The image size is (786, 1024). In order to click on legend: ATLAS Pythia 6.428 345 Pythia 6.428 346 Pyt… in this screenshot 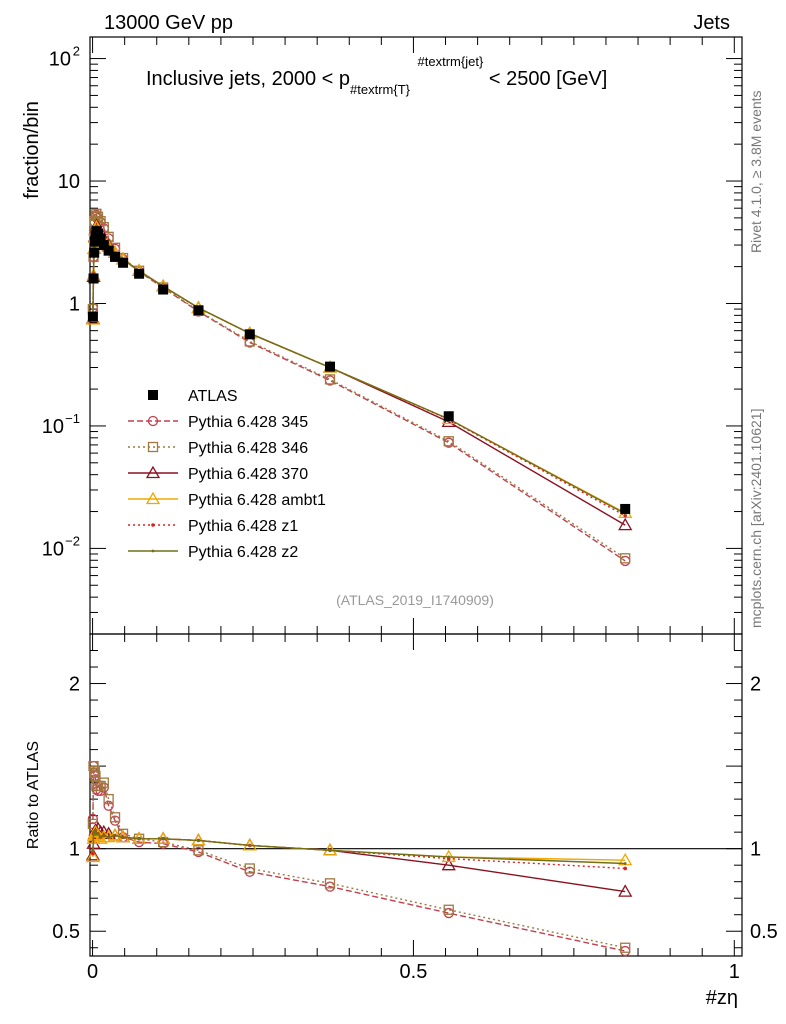, I will do `click(227, 474)`.